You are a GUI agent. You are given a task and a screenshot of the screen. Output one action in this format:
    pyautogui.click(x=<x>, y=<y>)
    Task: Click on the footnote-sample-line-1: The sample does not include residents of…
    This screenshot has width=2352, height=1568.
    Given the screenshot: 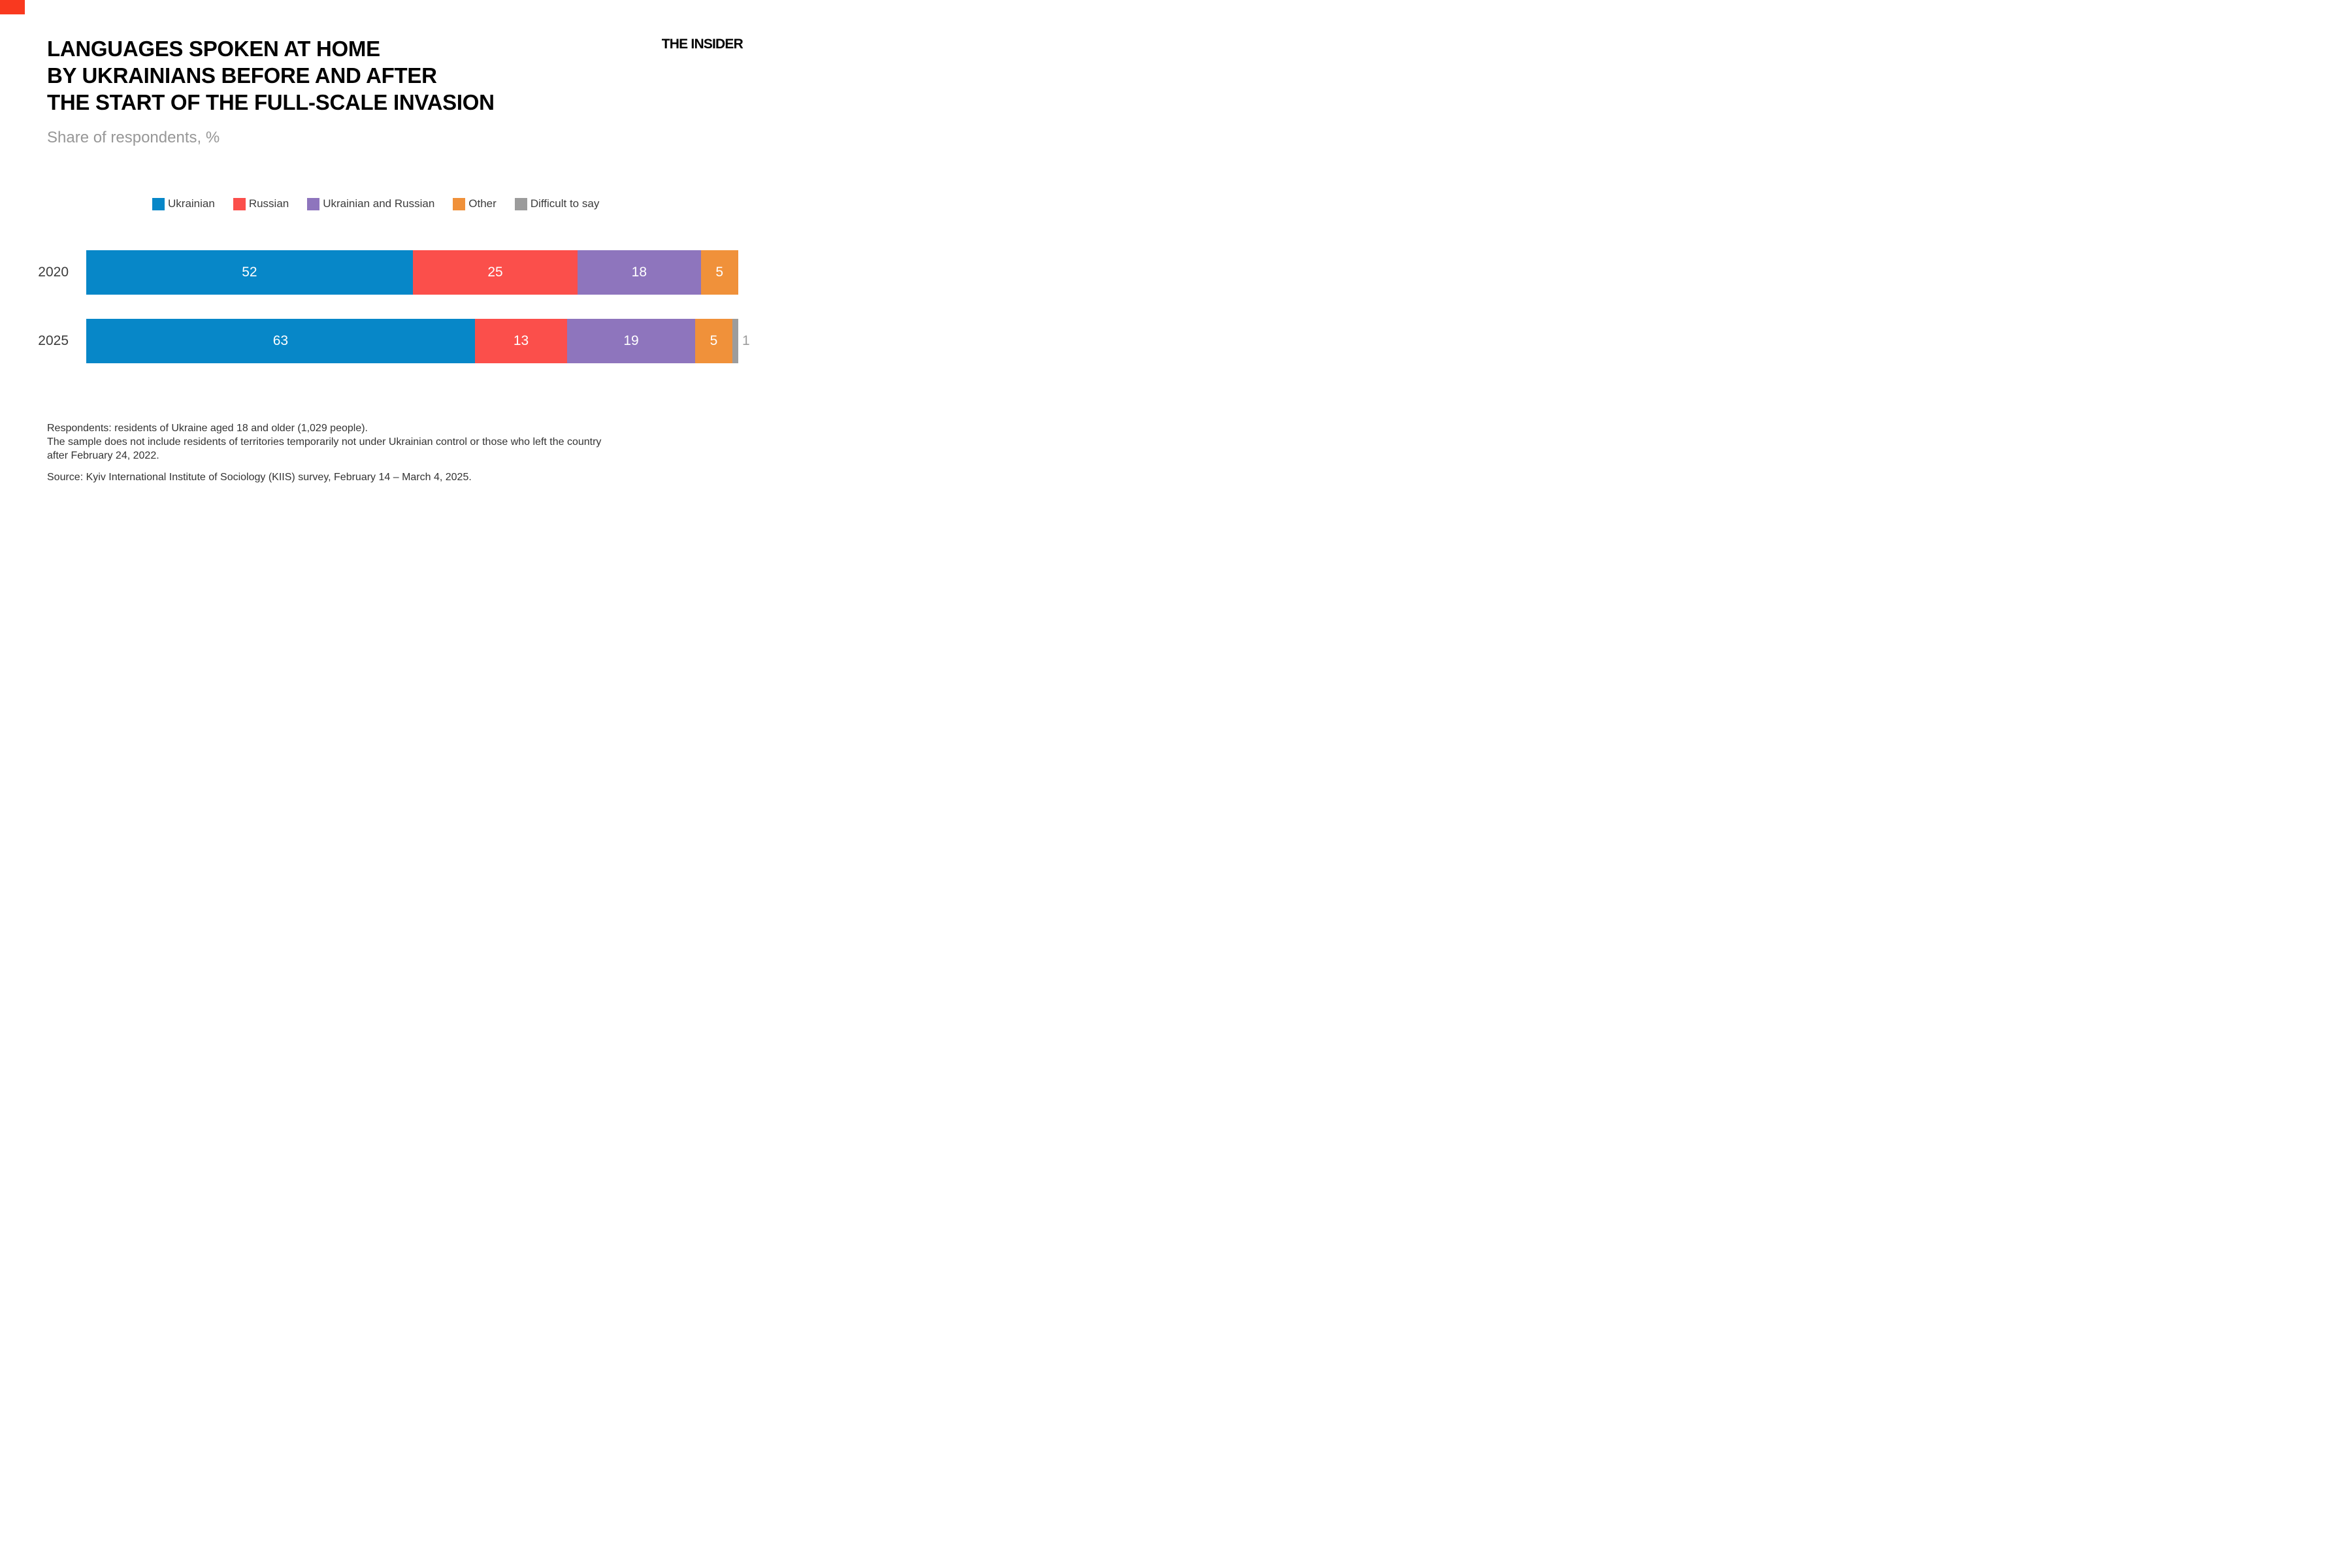 What is the action you would take?
    pyautogui.click(x=324, y=442)
    